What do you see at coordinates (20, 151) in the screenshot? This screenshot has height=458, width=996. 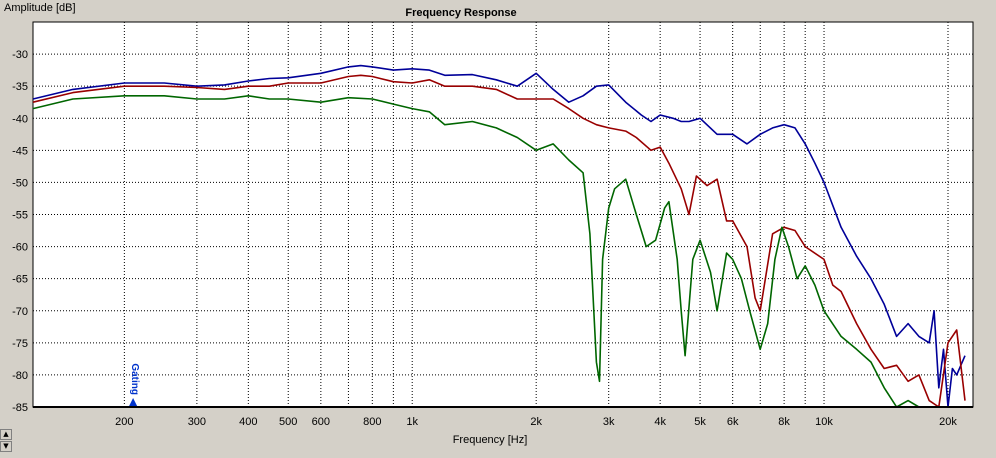 I see `y-tick-label: -45` at bounding box center [20, 151].